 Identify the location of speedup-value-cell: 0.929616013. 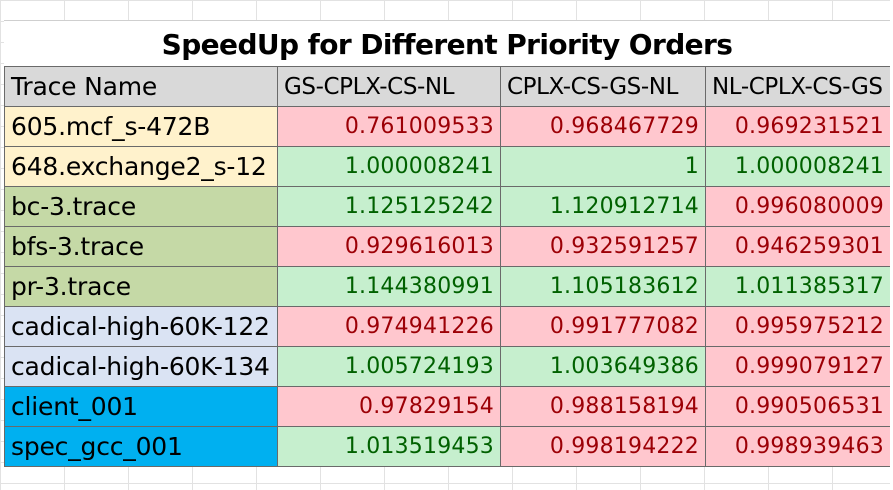
(389, 246).